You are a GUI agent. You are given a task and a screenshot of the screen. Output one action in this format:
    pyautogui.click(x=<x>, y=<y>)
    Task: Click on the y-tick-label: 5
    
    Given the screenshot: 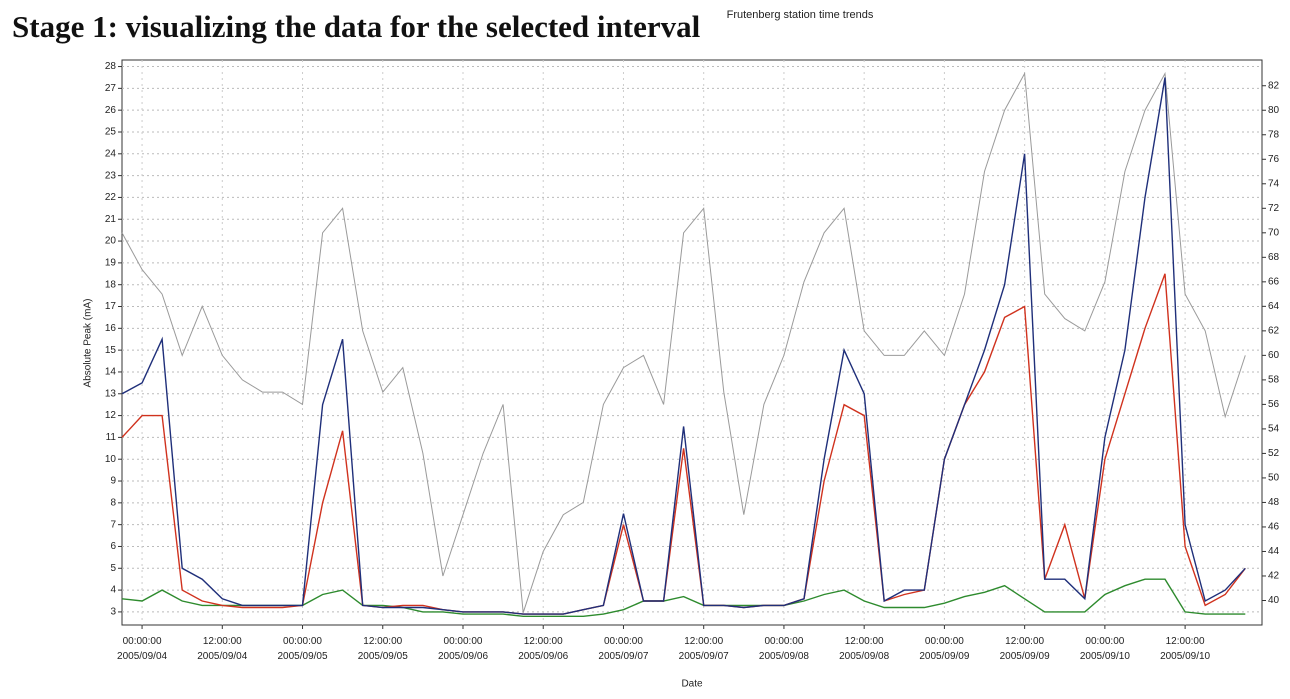 What is the action you would take?
    pyautogui.click(x=113, y=568)
    